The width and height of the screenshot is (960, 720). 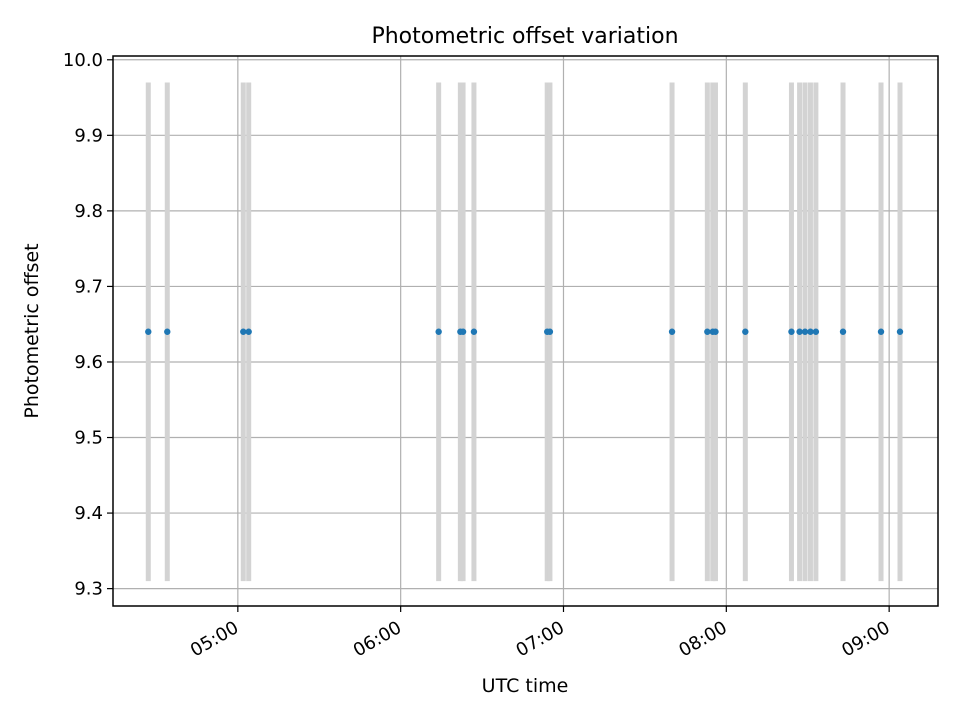 I want to click on y-axis-ticks: 9.3 9.4 9.5 9.6 9.7 9.8 9.9 10.0, so click(x=88, y=325).